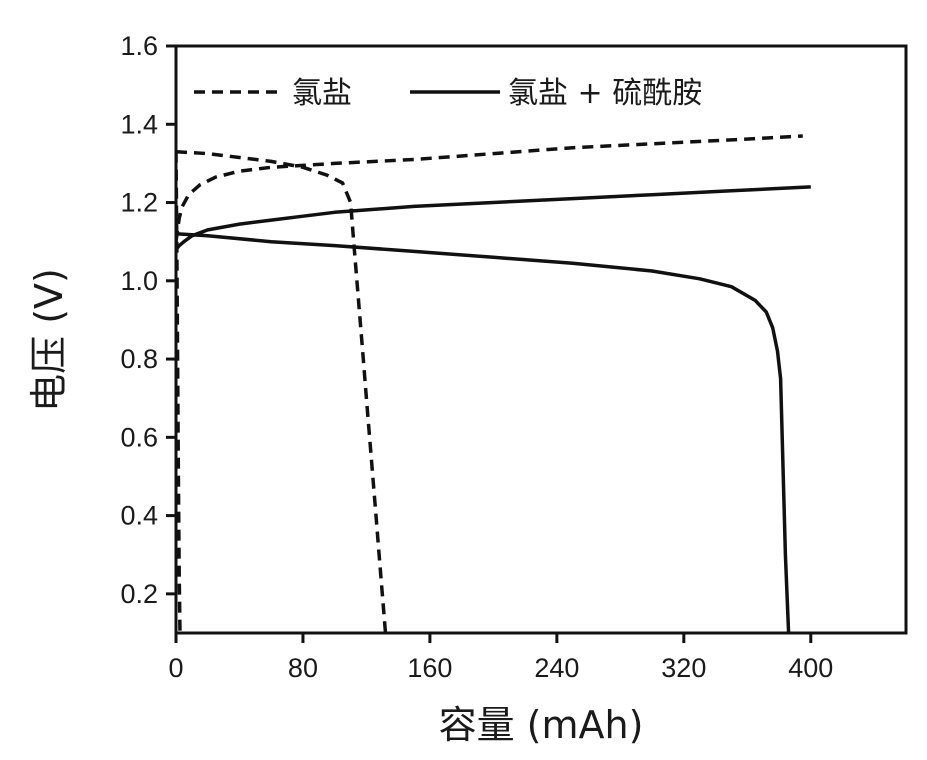 This screenshot has height=760, width=927. Describe the element at coordinates (810, 668) in the screenshot. I see `x-tick-label-400: 400` at that location.